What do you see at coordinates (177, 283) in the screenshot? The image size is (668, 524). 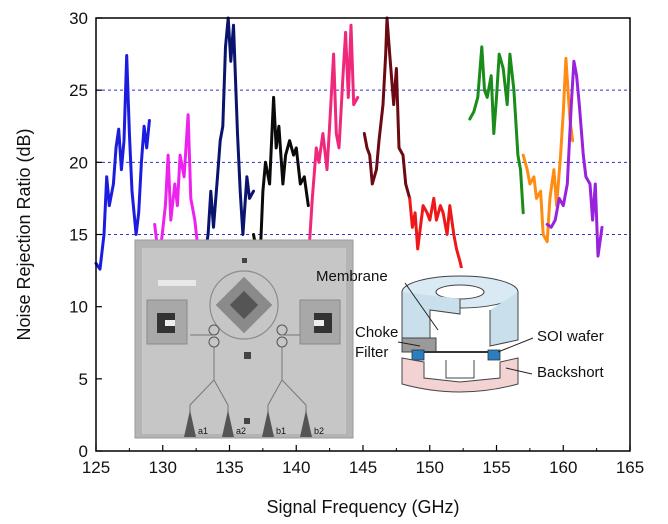 I see `bond-pad-row` at bounding box center [177, 283].